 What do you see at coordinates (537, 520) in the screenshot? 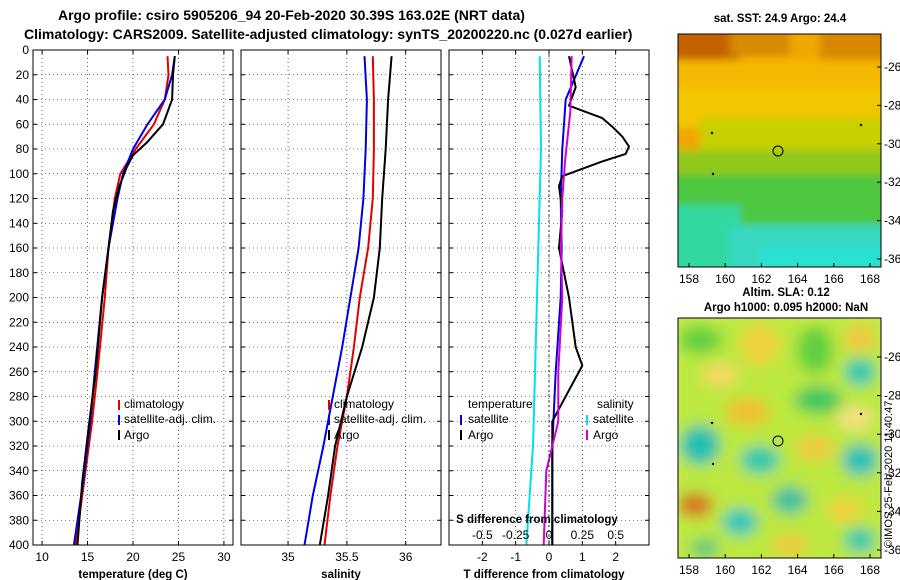
I see `secondary-axis-label: S difference from climatology` at bounding box center [537, 520].